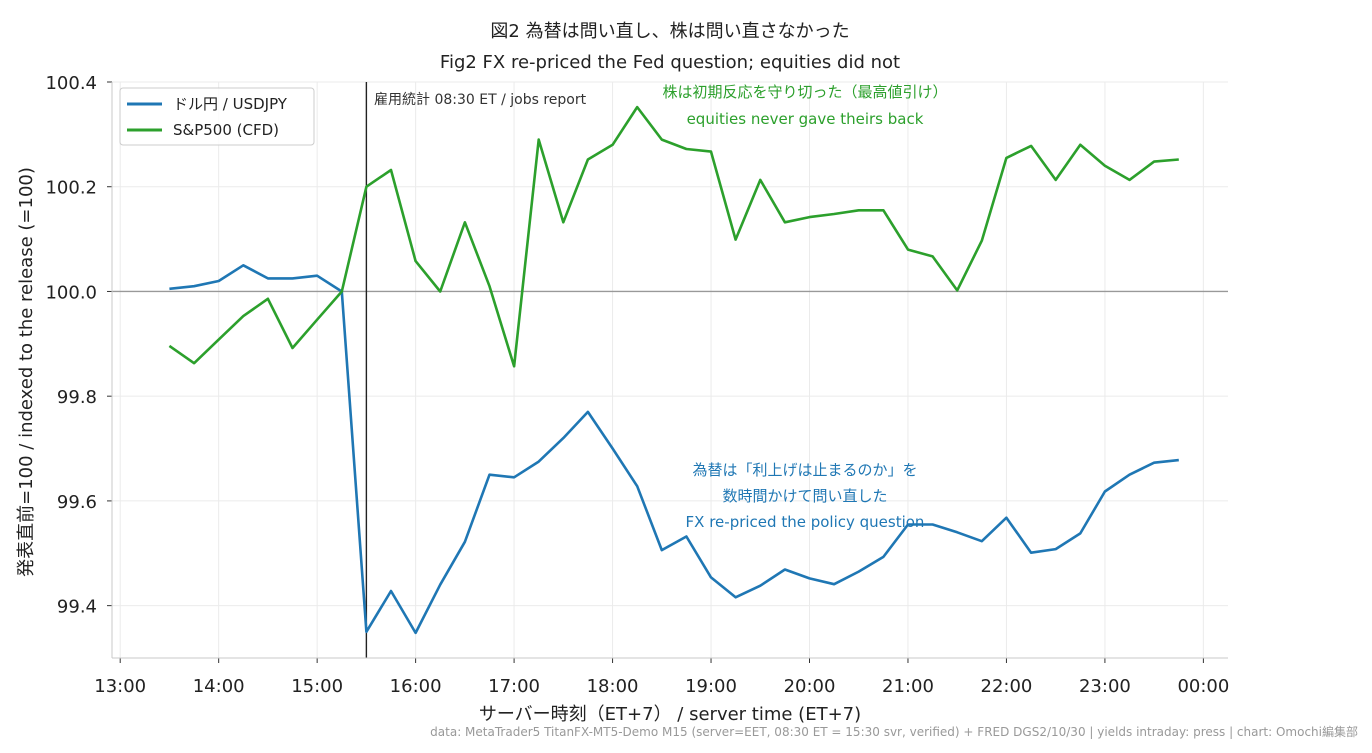 This screenshot has height=753, width=1372. What do you see at coordinates (120, 686) in the screenshot?
I see `x-tick-label: 13:00` at bounding box center [120, 686].